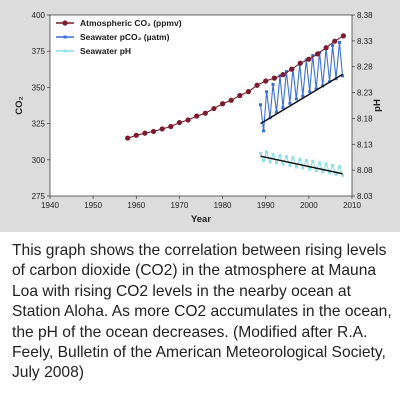 The image size is (400, 400). I want to click on x-tick-label: 1980, so click(223, 205).